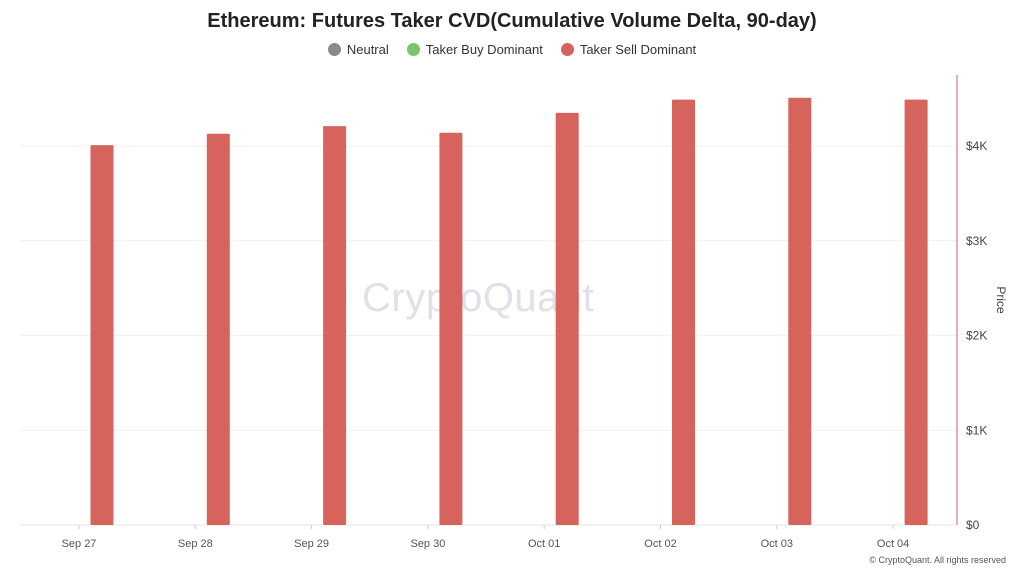 The image size is (1024, 573). What do you see at coordinates (367, 49) in the screenshot?
I see `legend-label-neutral: Neutral` at bounding box center [367, 49].